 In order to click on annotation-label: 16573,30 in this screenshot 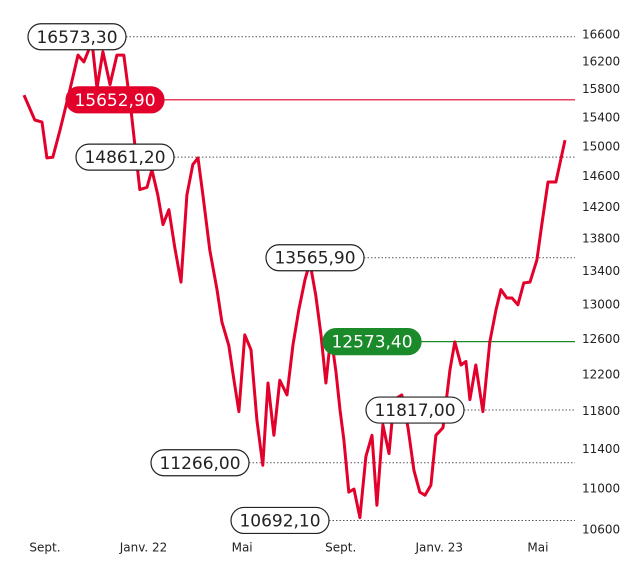, I will do `click(76, 38)`.